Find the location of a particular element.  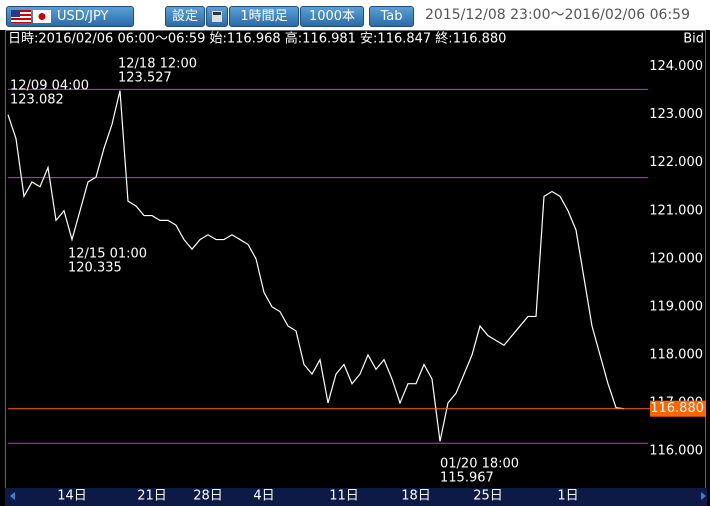

count-button: 1000本 is located at coordinates (332, 16).